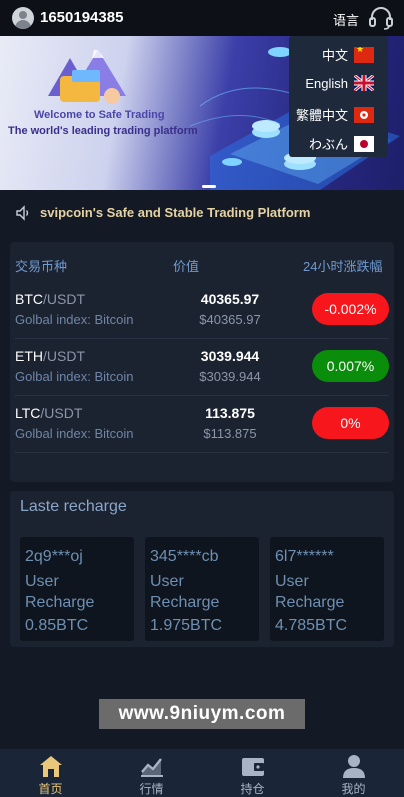  I want to click on recharge-user: 2q9***oj, so click(54, 556).